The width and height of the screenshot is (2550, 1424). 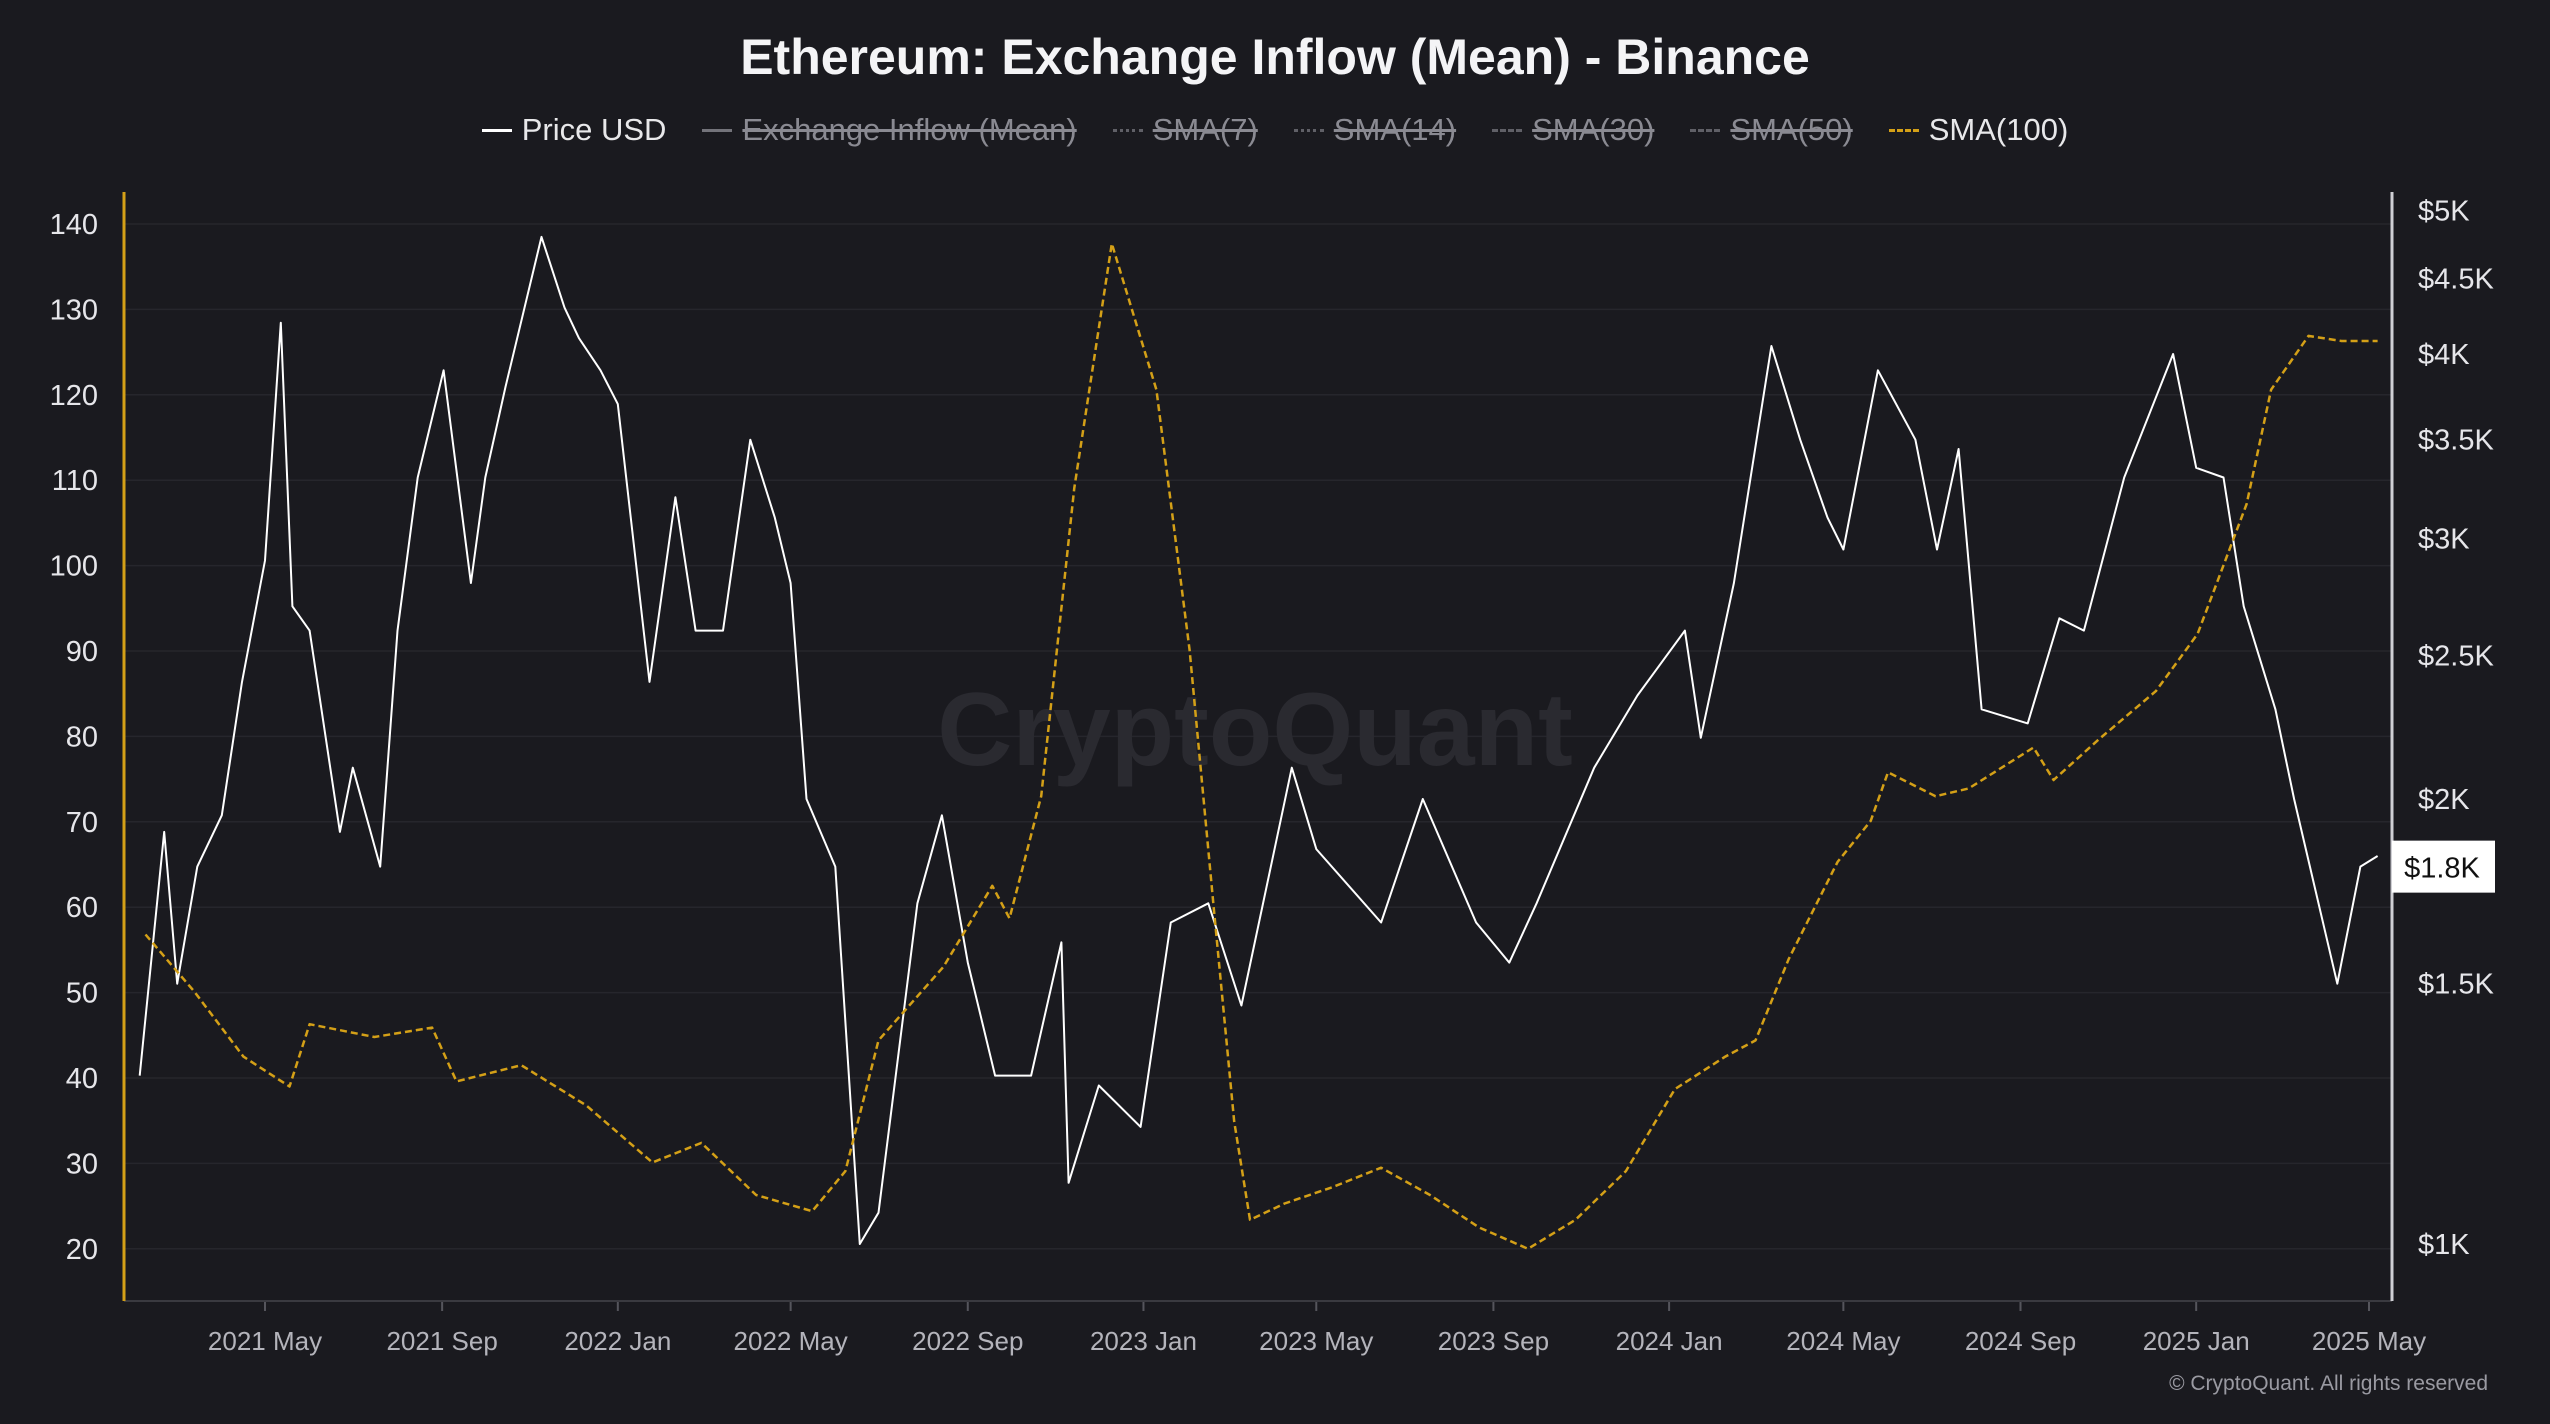 What do you see at coordinates (2444, 1245) in the screenshot?
I see `y-right-tick-label: $1K` at bounding box center [2444, 1245].